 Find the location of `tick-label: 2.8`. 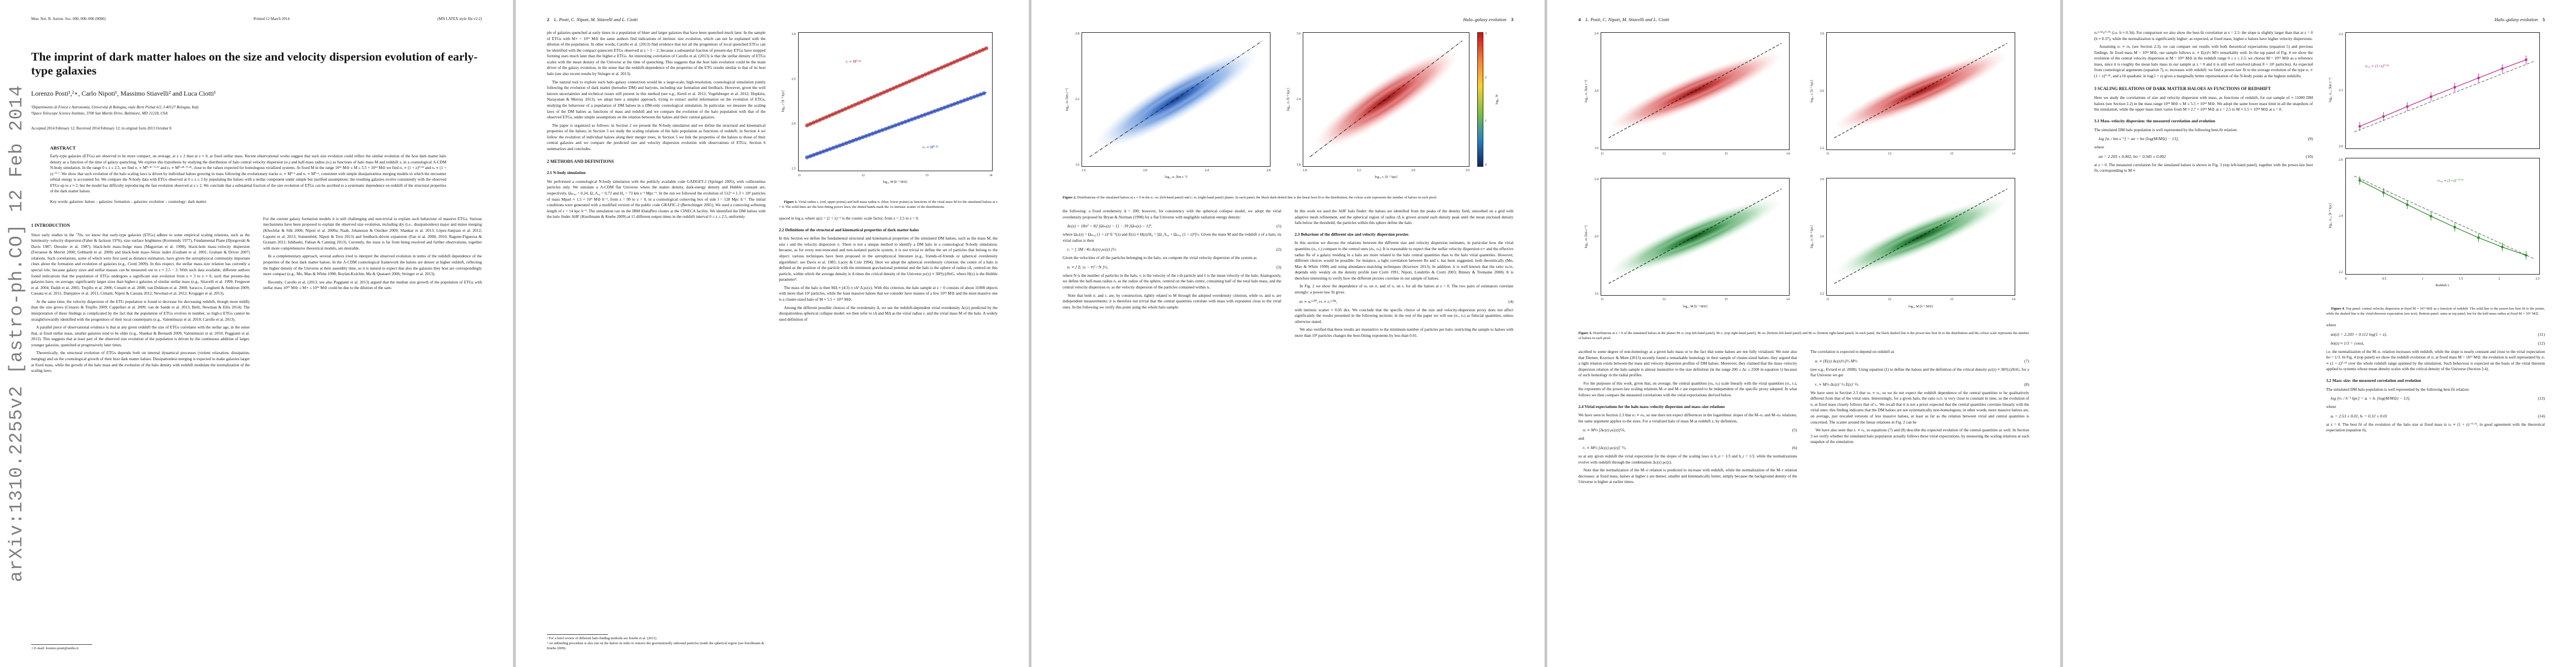

tick-label: 2.8 is located at coordinates (1077, 34).